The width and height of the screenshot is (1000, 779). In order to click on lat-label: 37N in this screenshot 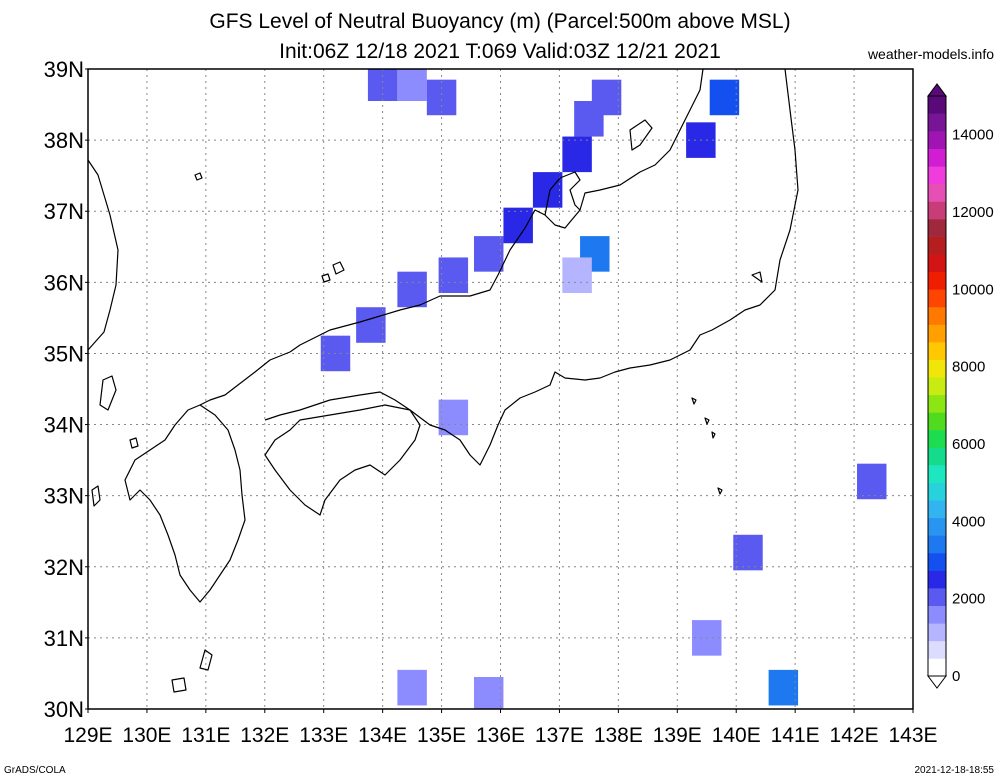, I will do `click(64, 211)`.